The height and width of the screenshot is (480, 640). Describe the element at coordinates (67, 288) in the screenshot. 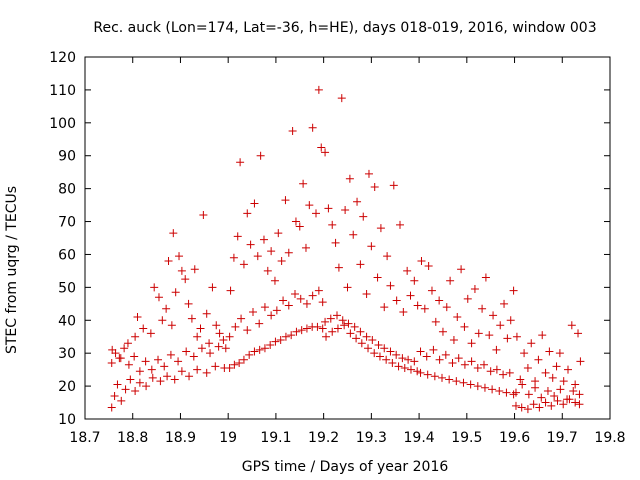

I see `y-tick-label: 50` at that location.